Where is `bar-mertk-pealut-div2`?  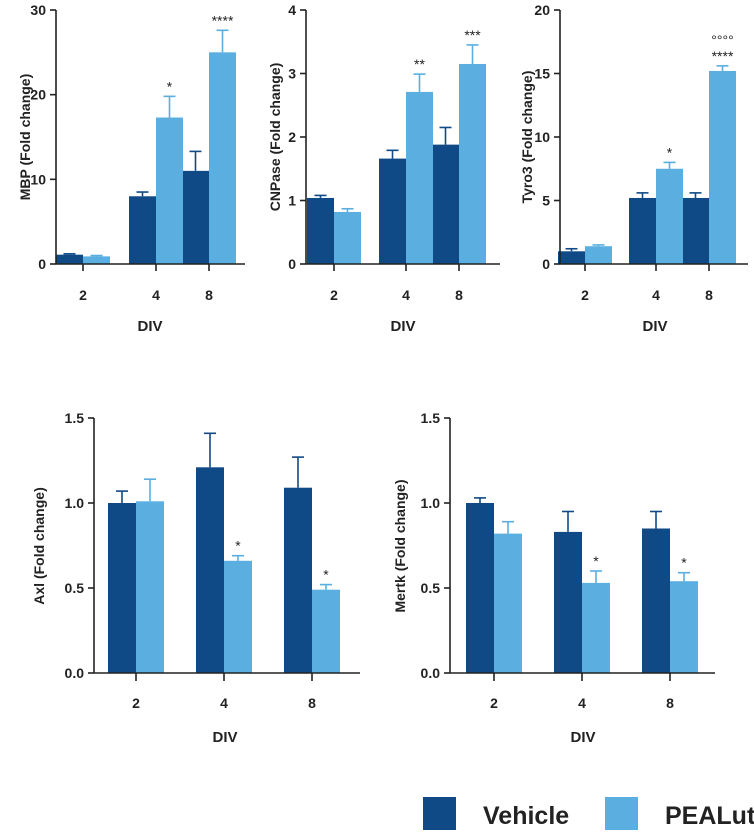
bar-mertk-pealut-div2 is located at coordinates (508, 603).